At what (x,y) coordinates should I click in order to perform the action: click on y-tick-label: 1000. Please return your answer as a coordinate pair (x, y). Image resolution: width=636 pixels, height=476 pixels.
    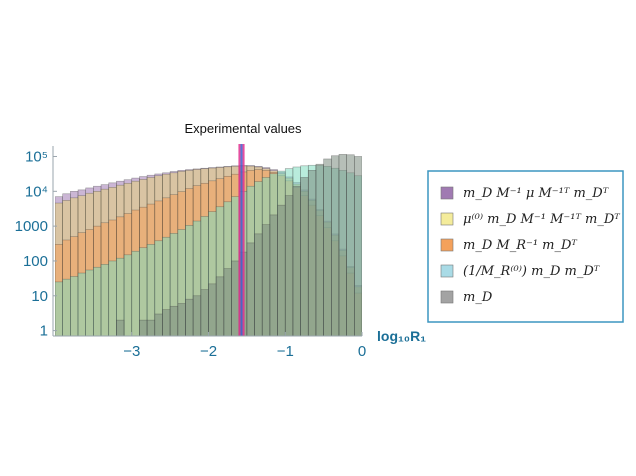
    Looking at the image, I should click on (31, 226).